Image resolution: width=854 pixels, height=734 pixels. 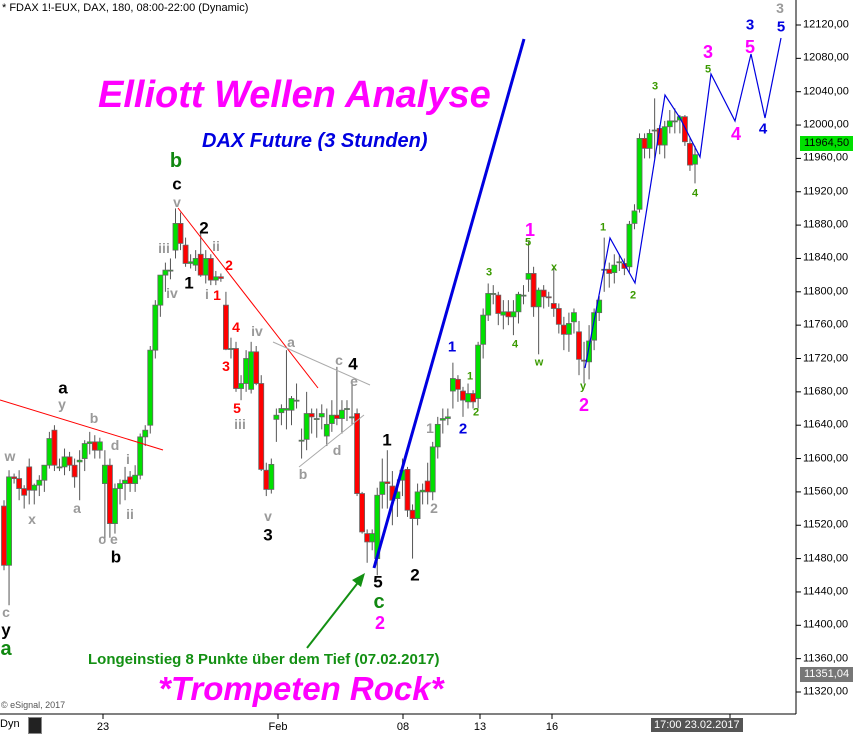 I want to click on y-tick-label: 11440,00, so click(x=826, y=591).